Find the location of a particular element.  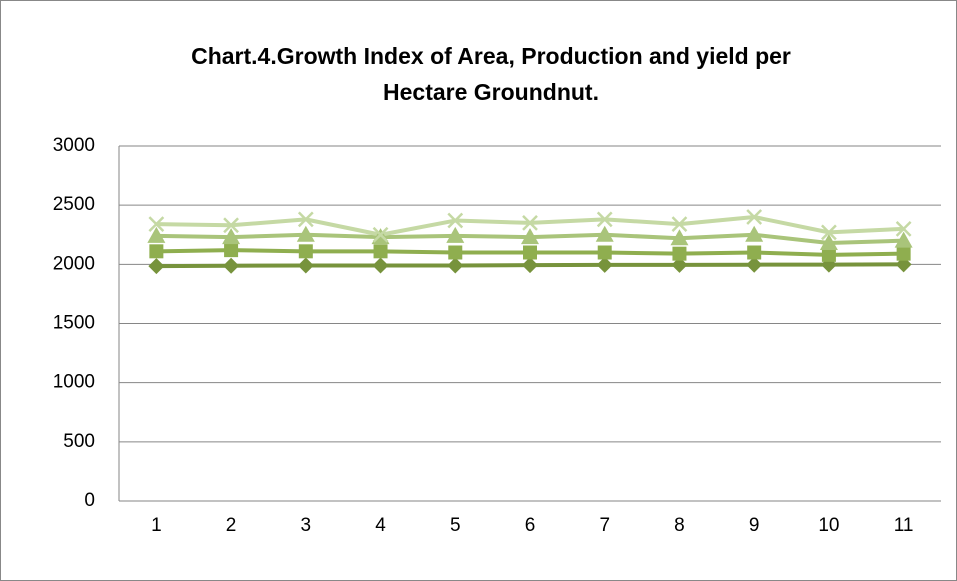

y-tick-label: 2500 is located at coordinates (74, 204).